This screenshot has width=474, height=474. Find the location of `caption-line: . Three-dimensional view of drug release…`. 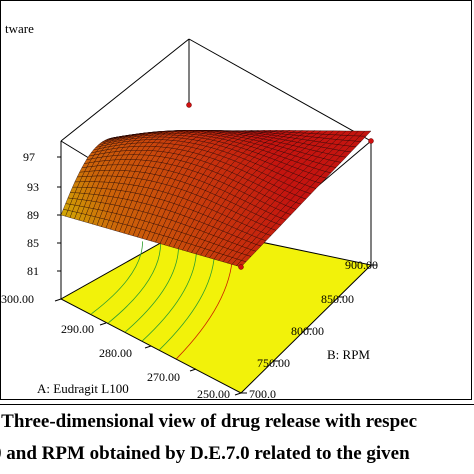

caption-line: . Three-dimensional view of drug release… is located at coordinates (209, 421).